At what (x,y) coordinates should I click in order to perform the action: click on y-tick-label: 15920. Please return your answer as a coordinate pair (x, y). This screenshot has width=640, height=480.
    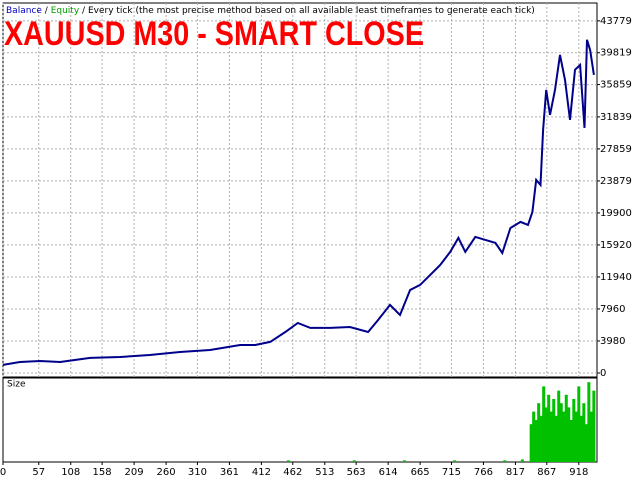
    Looking at the image, I should click on (616, 245).